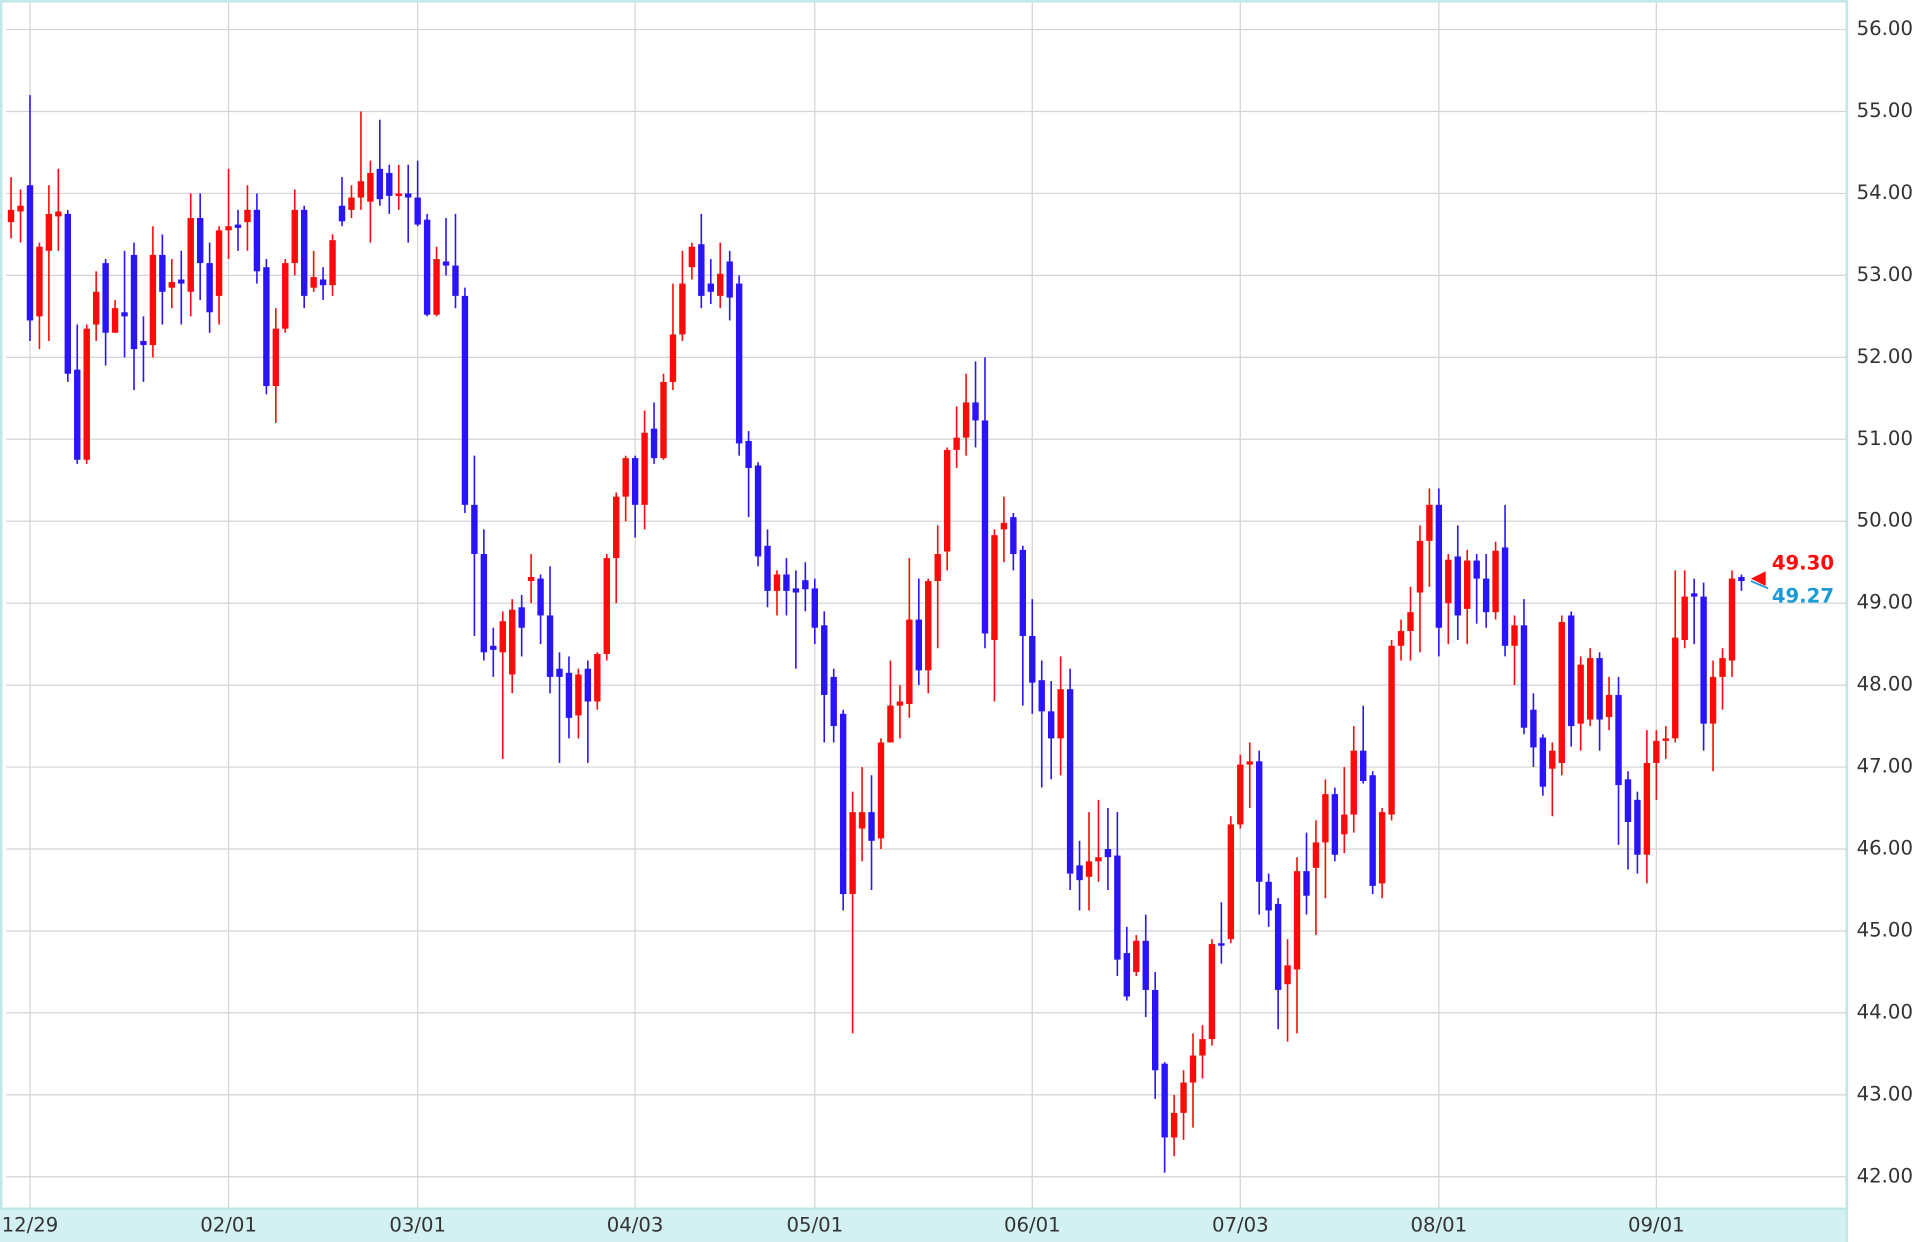  Describe the element at coordinates (635, 1224) in the screenshot. I see `x-tick-label: 04/03` at that location.